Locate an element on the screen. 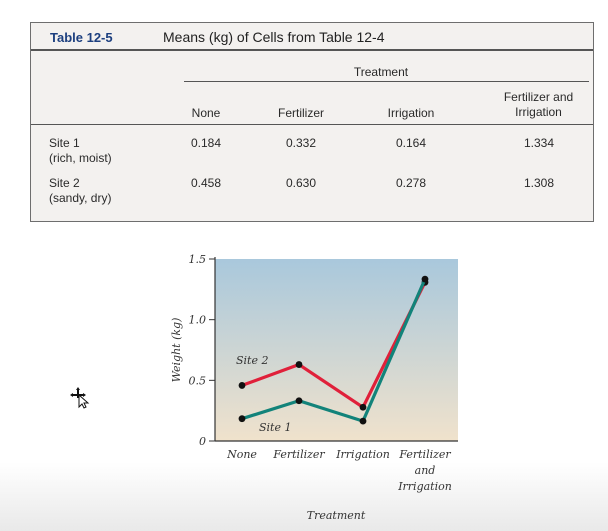 This screenshot has height=531, width=608. table-cell: 0.278 is located at coordinates (411, 183).